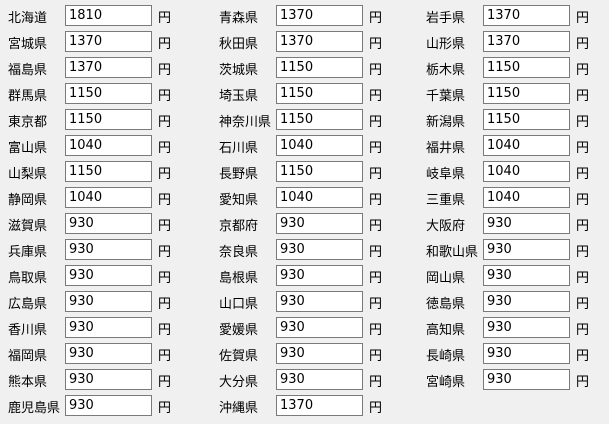  Describe the element at coordinates (34, 408) in the screenshot. I see `prefecture-label: 鹿児島県` at that location.